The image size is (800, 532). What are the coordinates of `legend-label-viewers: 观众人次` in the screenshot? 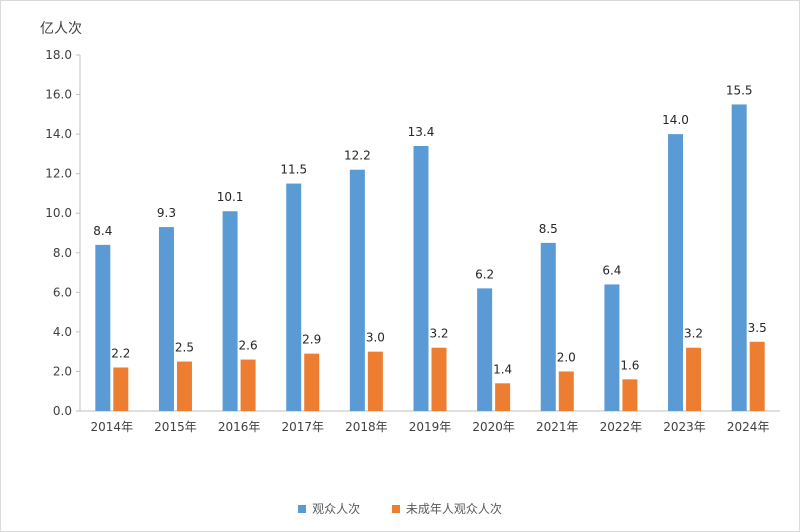 It's located at (336, 509).